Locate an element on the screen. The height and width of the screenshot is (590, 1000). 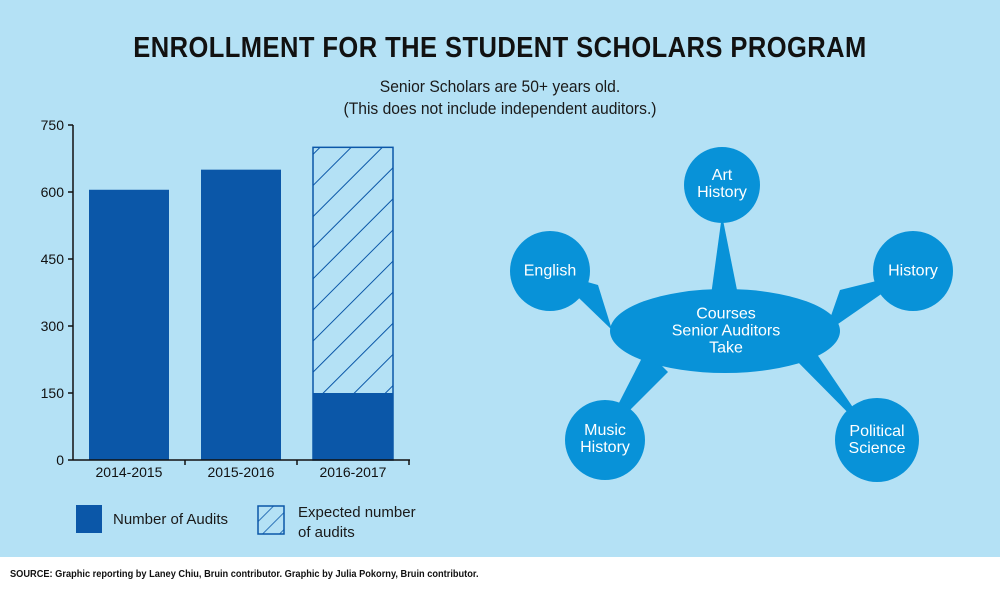
node-label-political-science-line1: Political is located at coordinates (877, 431).